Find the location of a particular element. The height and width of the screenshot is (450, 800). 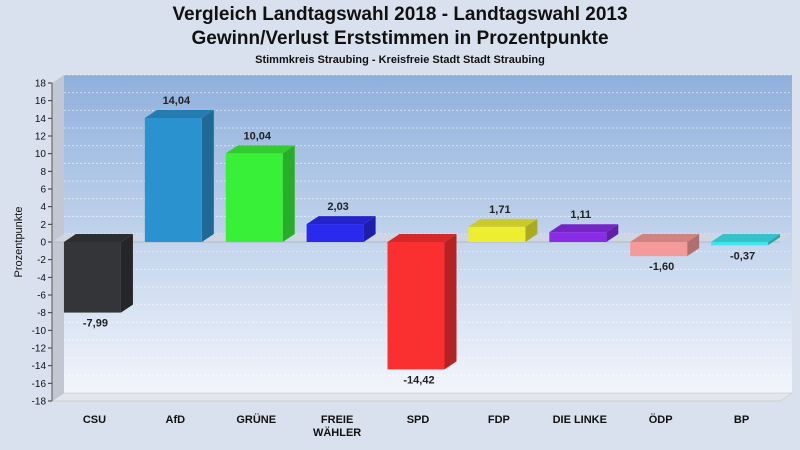

y-tick-label: -4 is located at coordinates (41, 278).